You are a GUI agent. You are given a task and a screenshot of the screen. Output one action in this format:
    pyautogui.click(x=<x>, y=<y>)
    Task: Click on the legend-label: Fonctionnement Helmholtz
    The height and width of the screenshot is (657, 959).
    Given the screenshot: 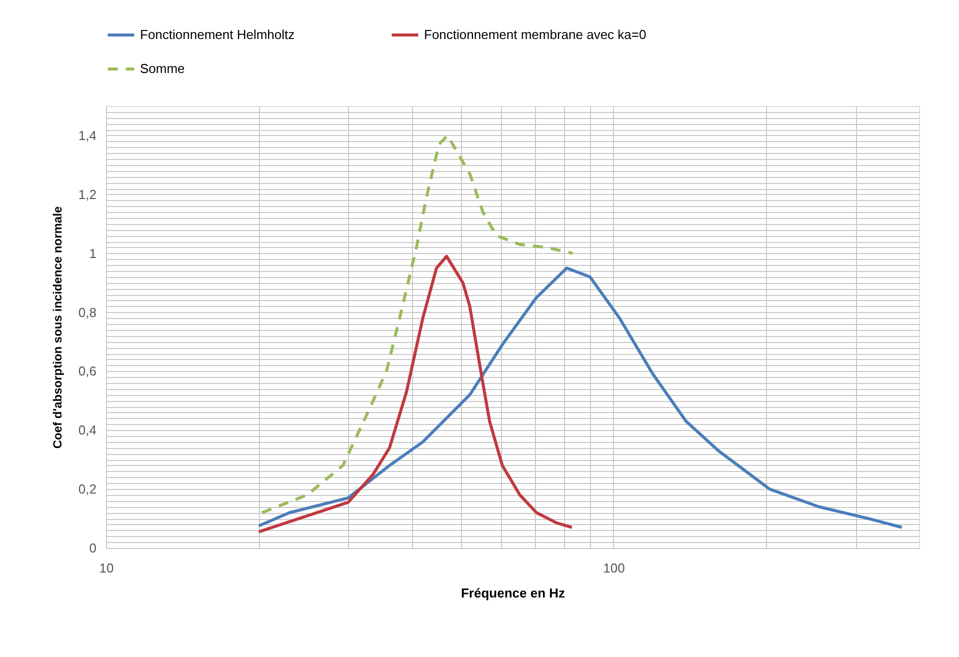 What is the action you would take?
    pyautogui.click(x=217, y=34)
    